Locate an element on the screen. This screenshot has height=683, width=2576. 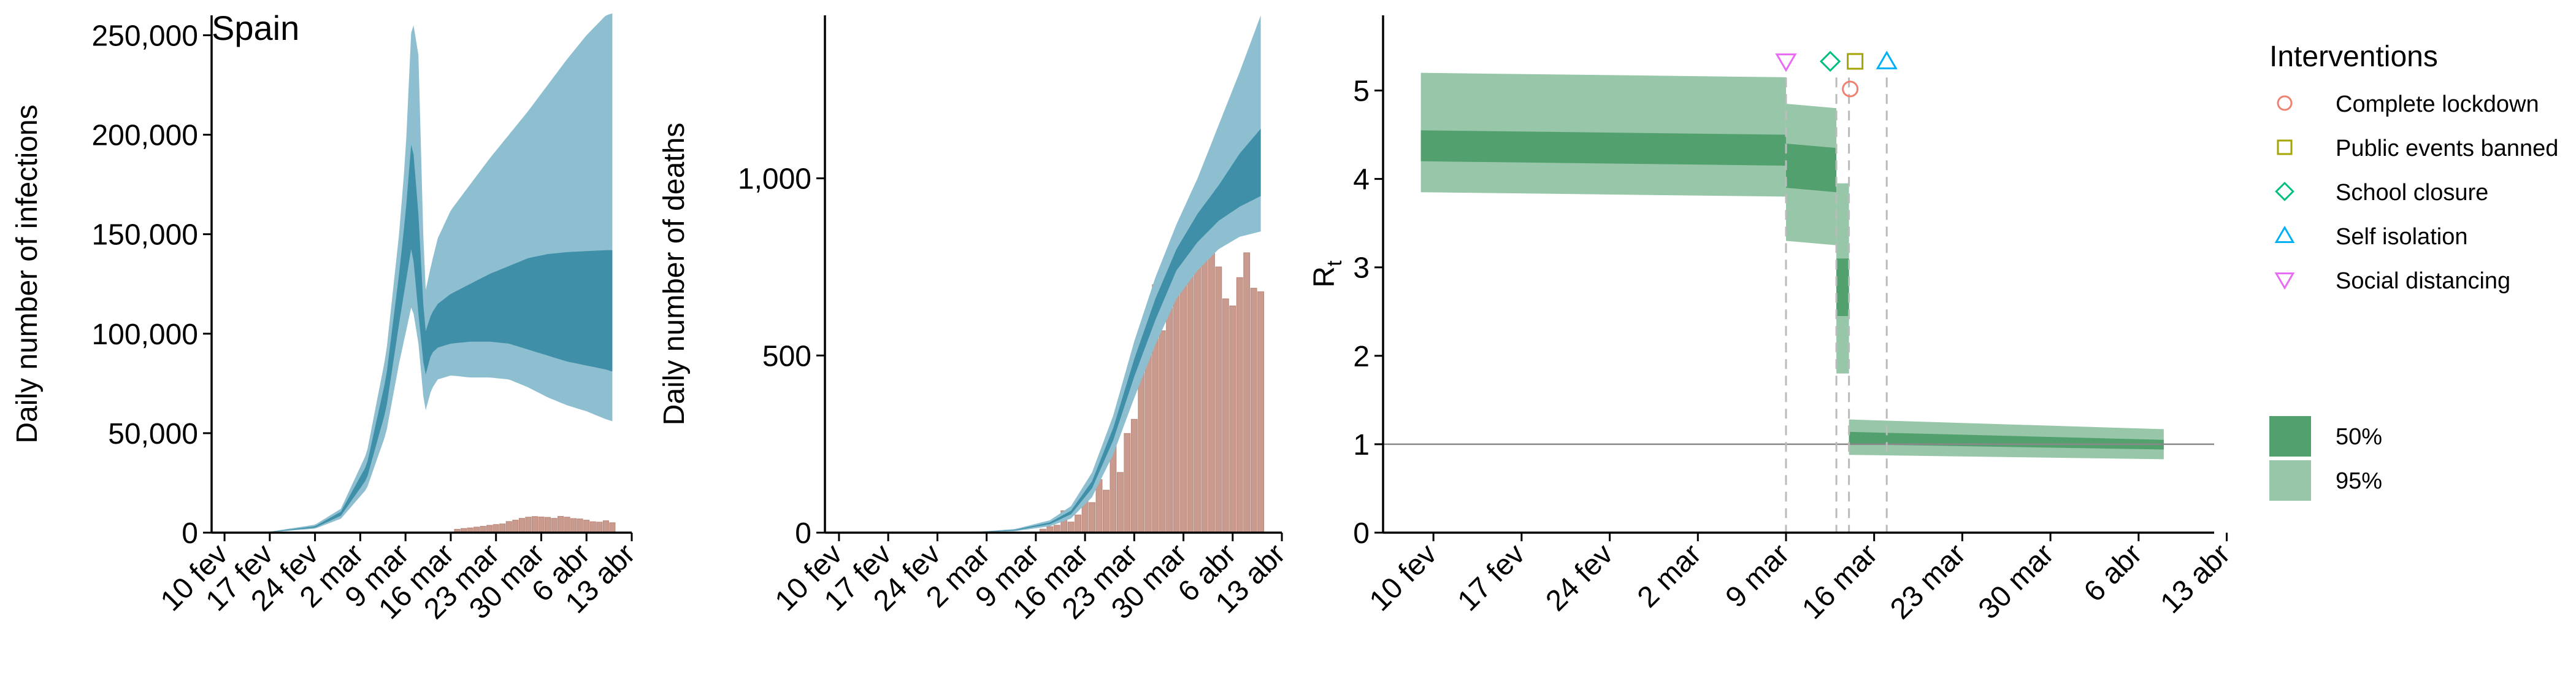
y-axis-label: Daily number of infections is located at coordinates (27, 273).